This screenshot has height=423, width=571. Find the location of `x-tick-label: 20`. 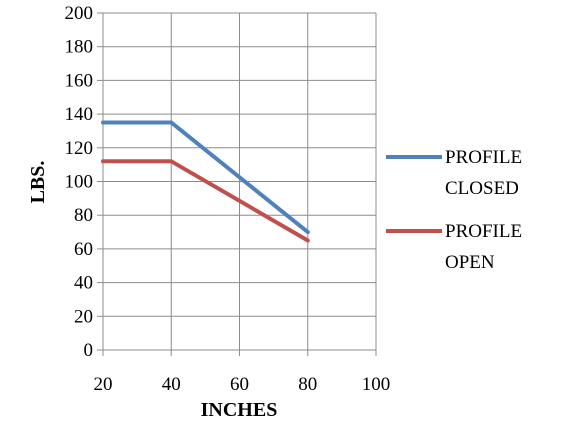

x-tick-label: 20 is located at coordinates (103, 384).